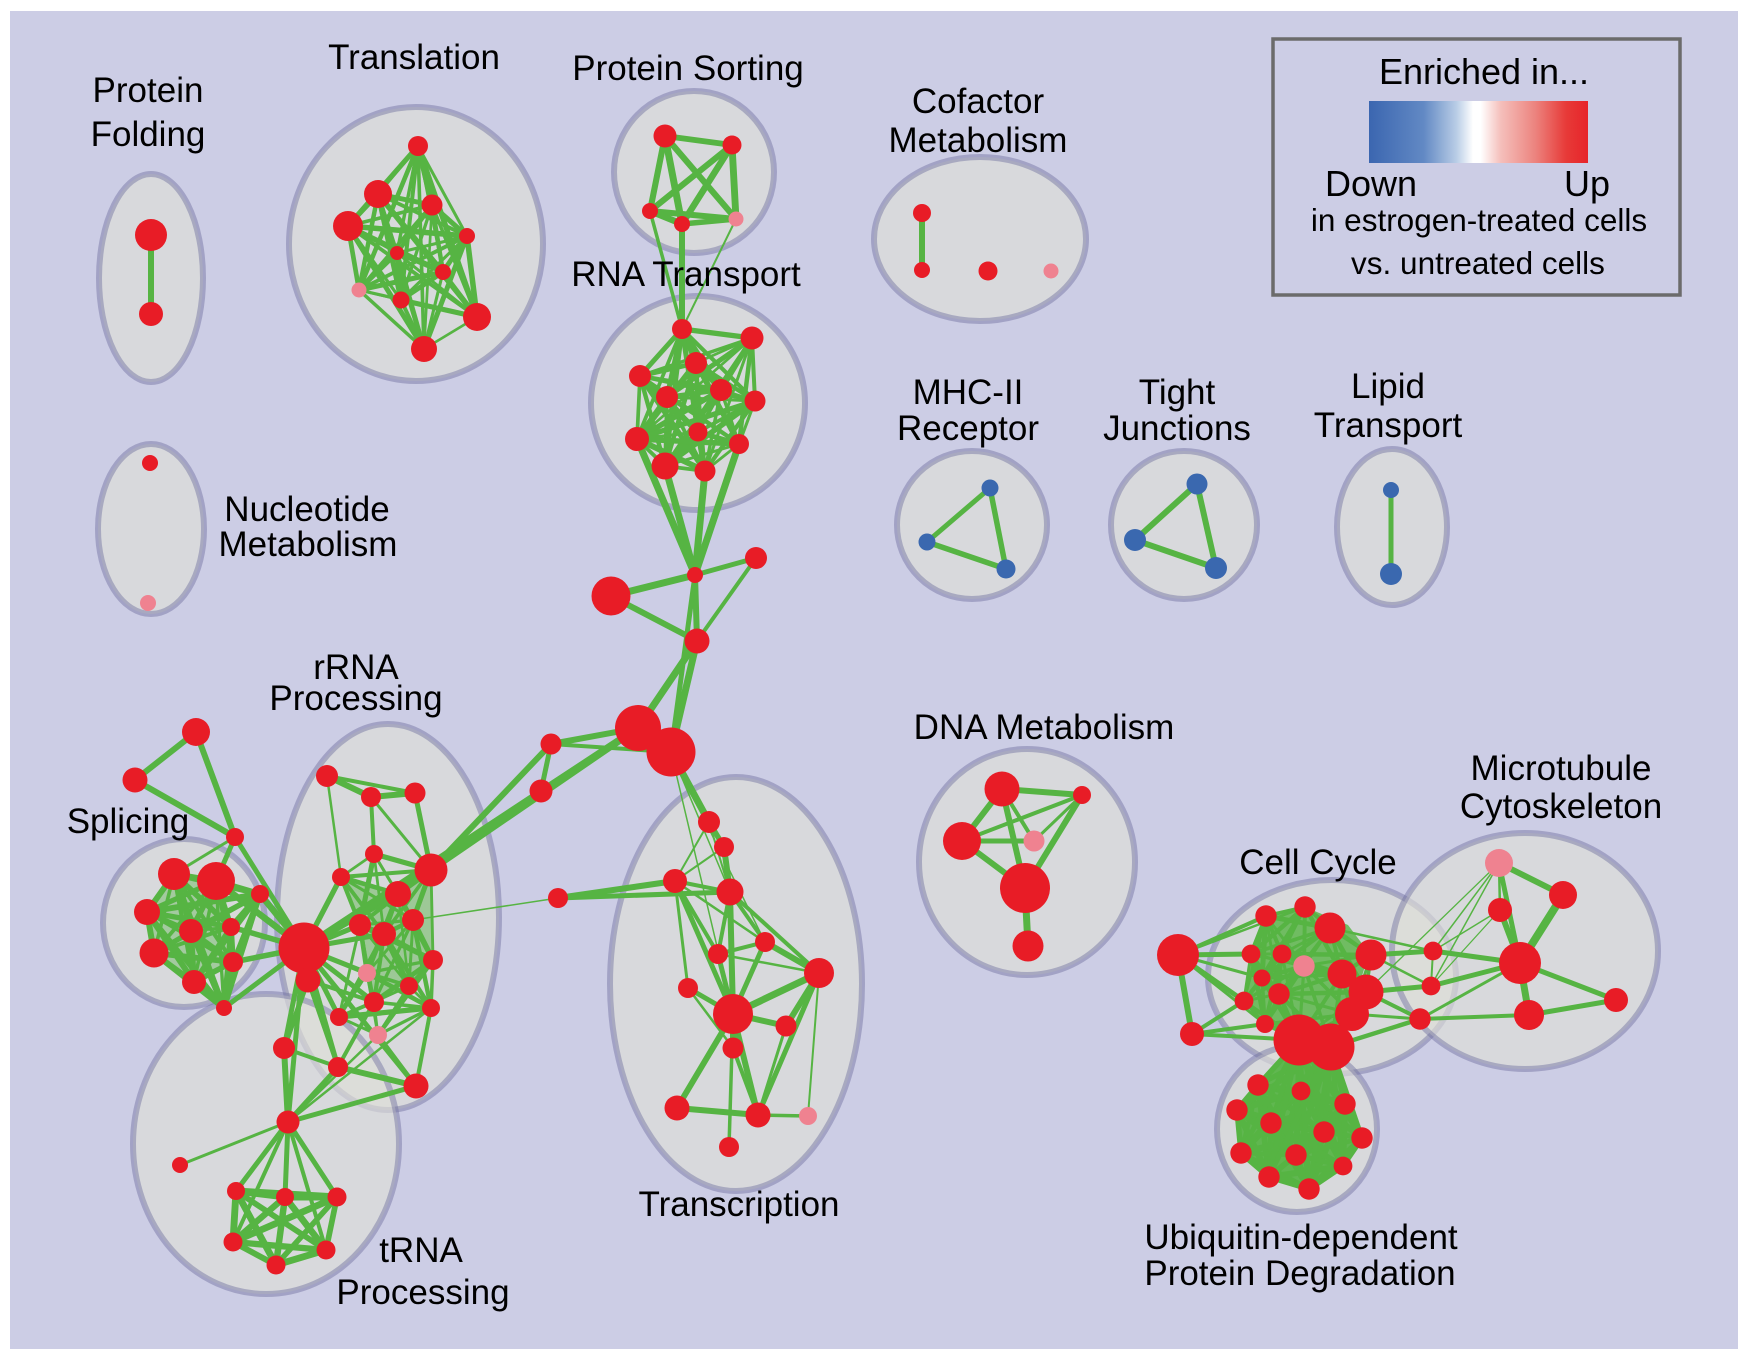 The image size is (1750, 1365). What do you see at coordinates (1561, 768) in the screenshot?
I see `svg-text: Microtubule` at bounding box center [1561, 768].